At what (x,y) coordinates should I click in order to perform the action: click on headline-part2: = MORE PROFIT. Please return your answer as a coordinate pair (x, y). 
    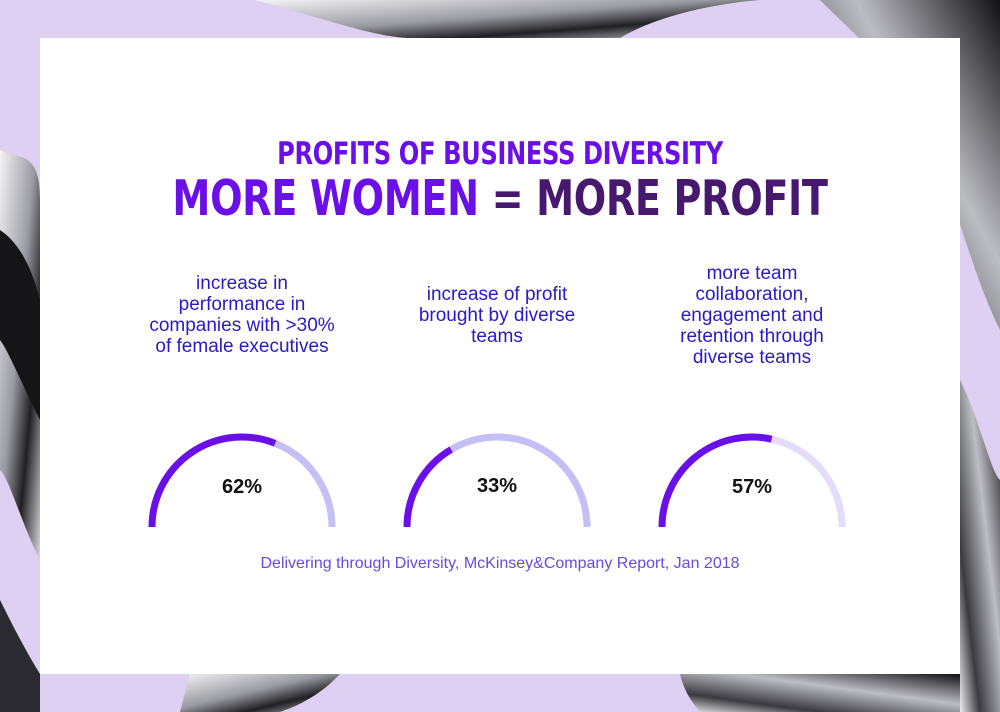
    Looking at the image, I should click on (659, 198).